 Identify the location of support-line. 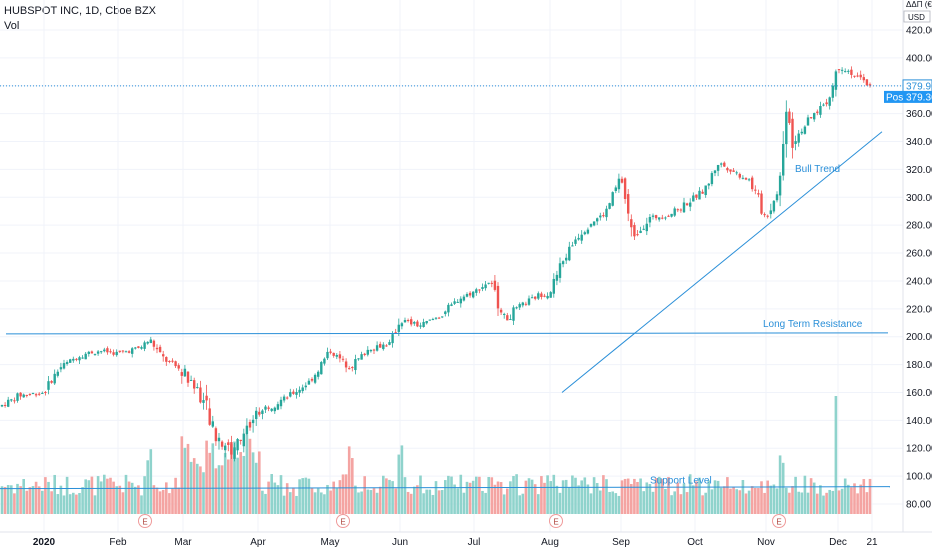
(445, 488).